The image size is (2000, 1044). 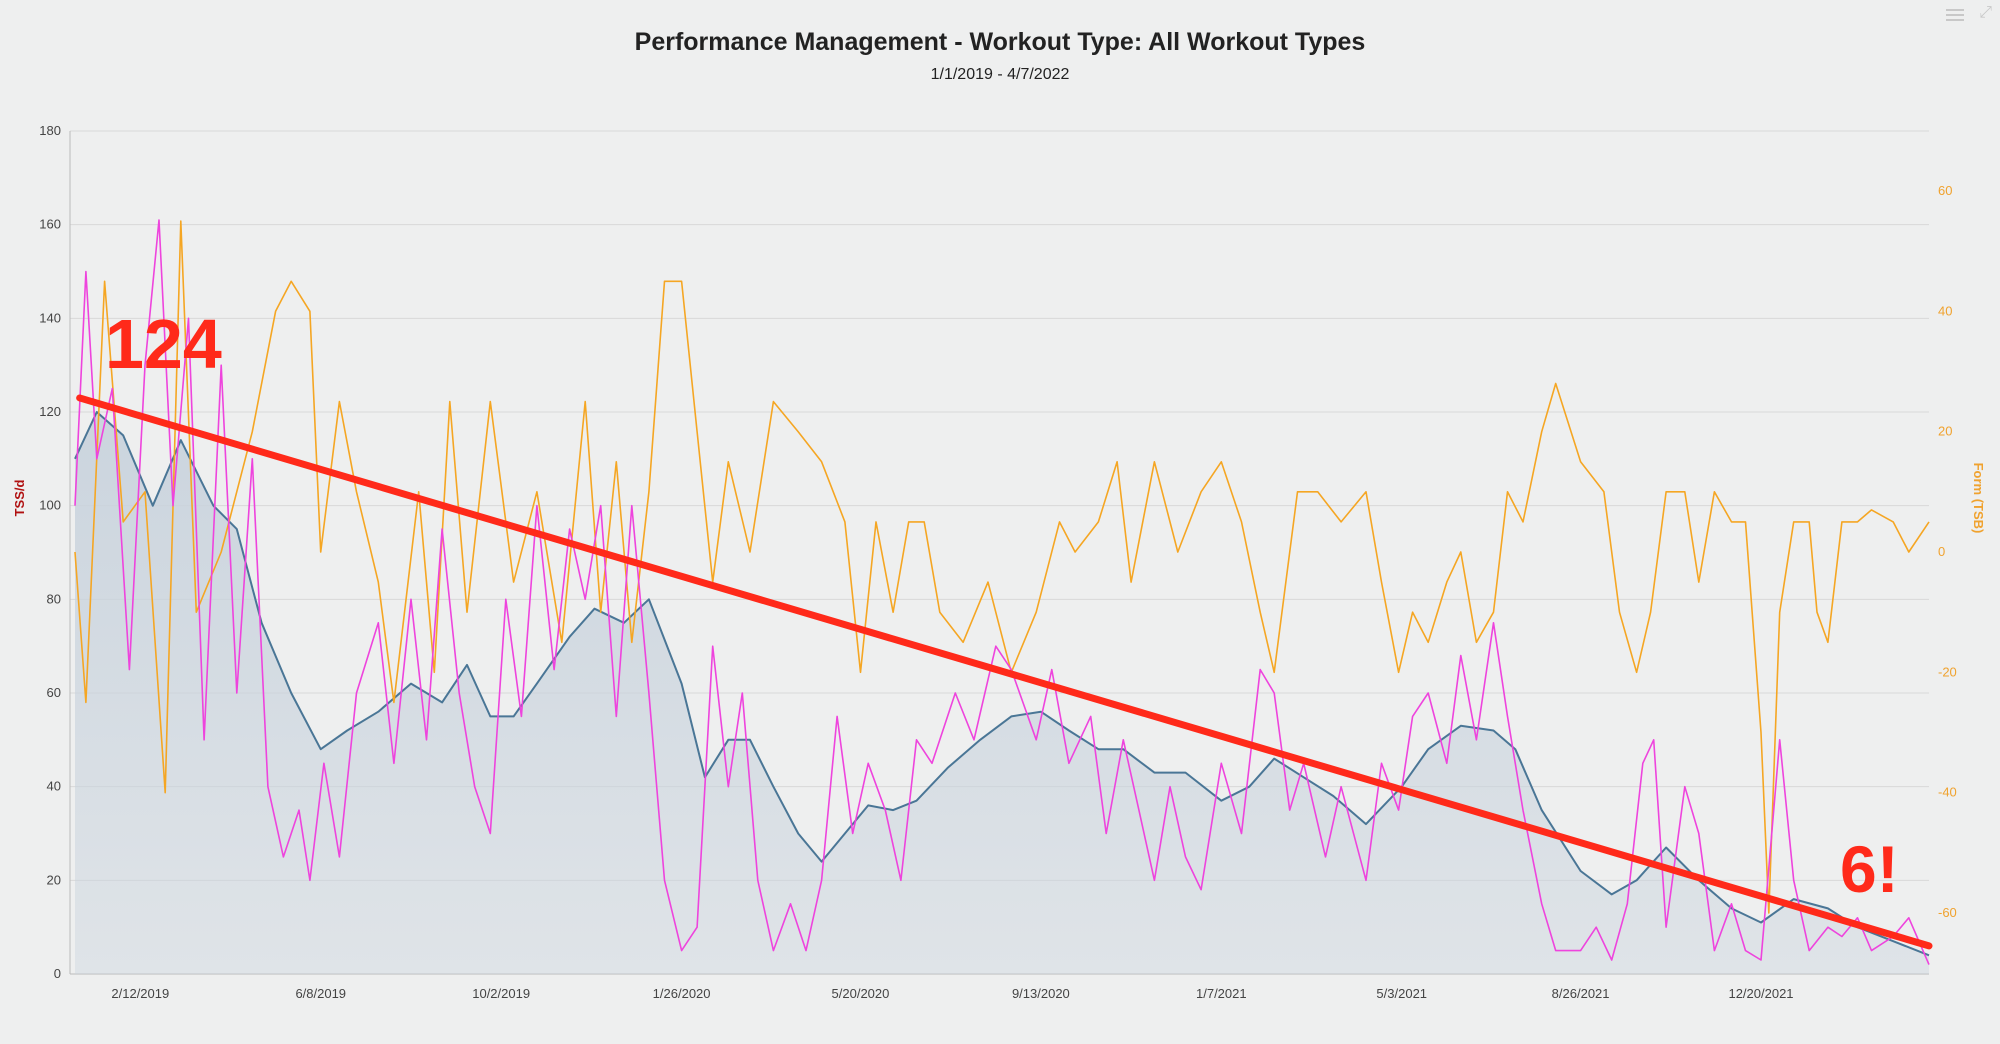 What do you see at coordinates (50, 505) in the screenshot?
I see `y-tick-label: 100` at bounding box center [50, 505].